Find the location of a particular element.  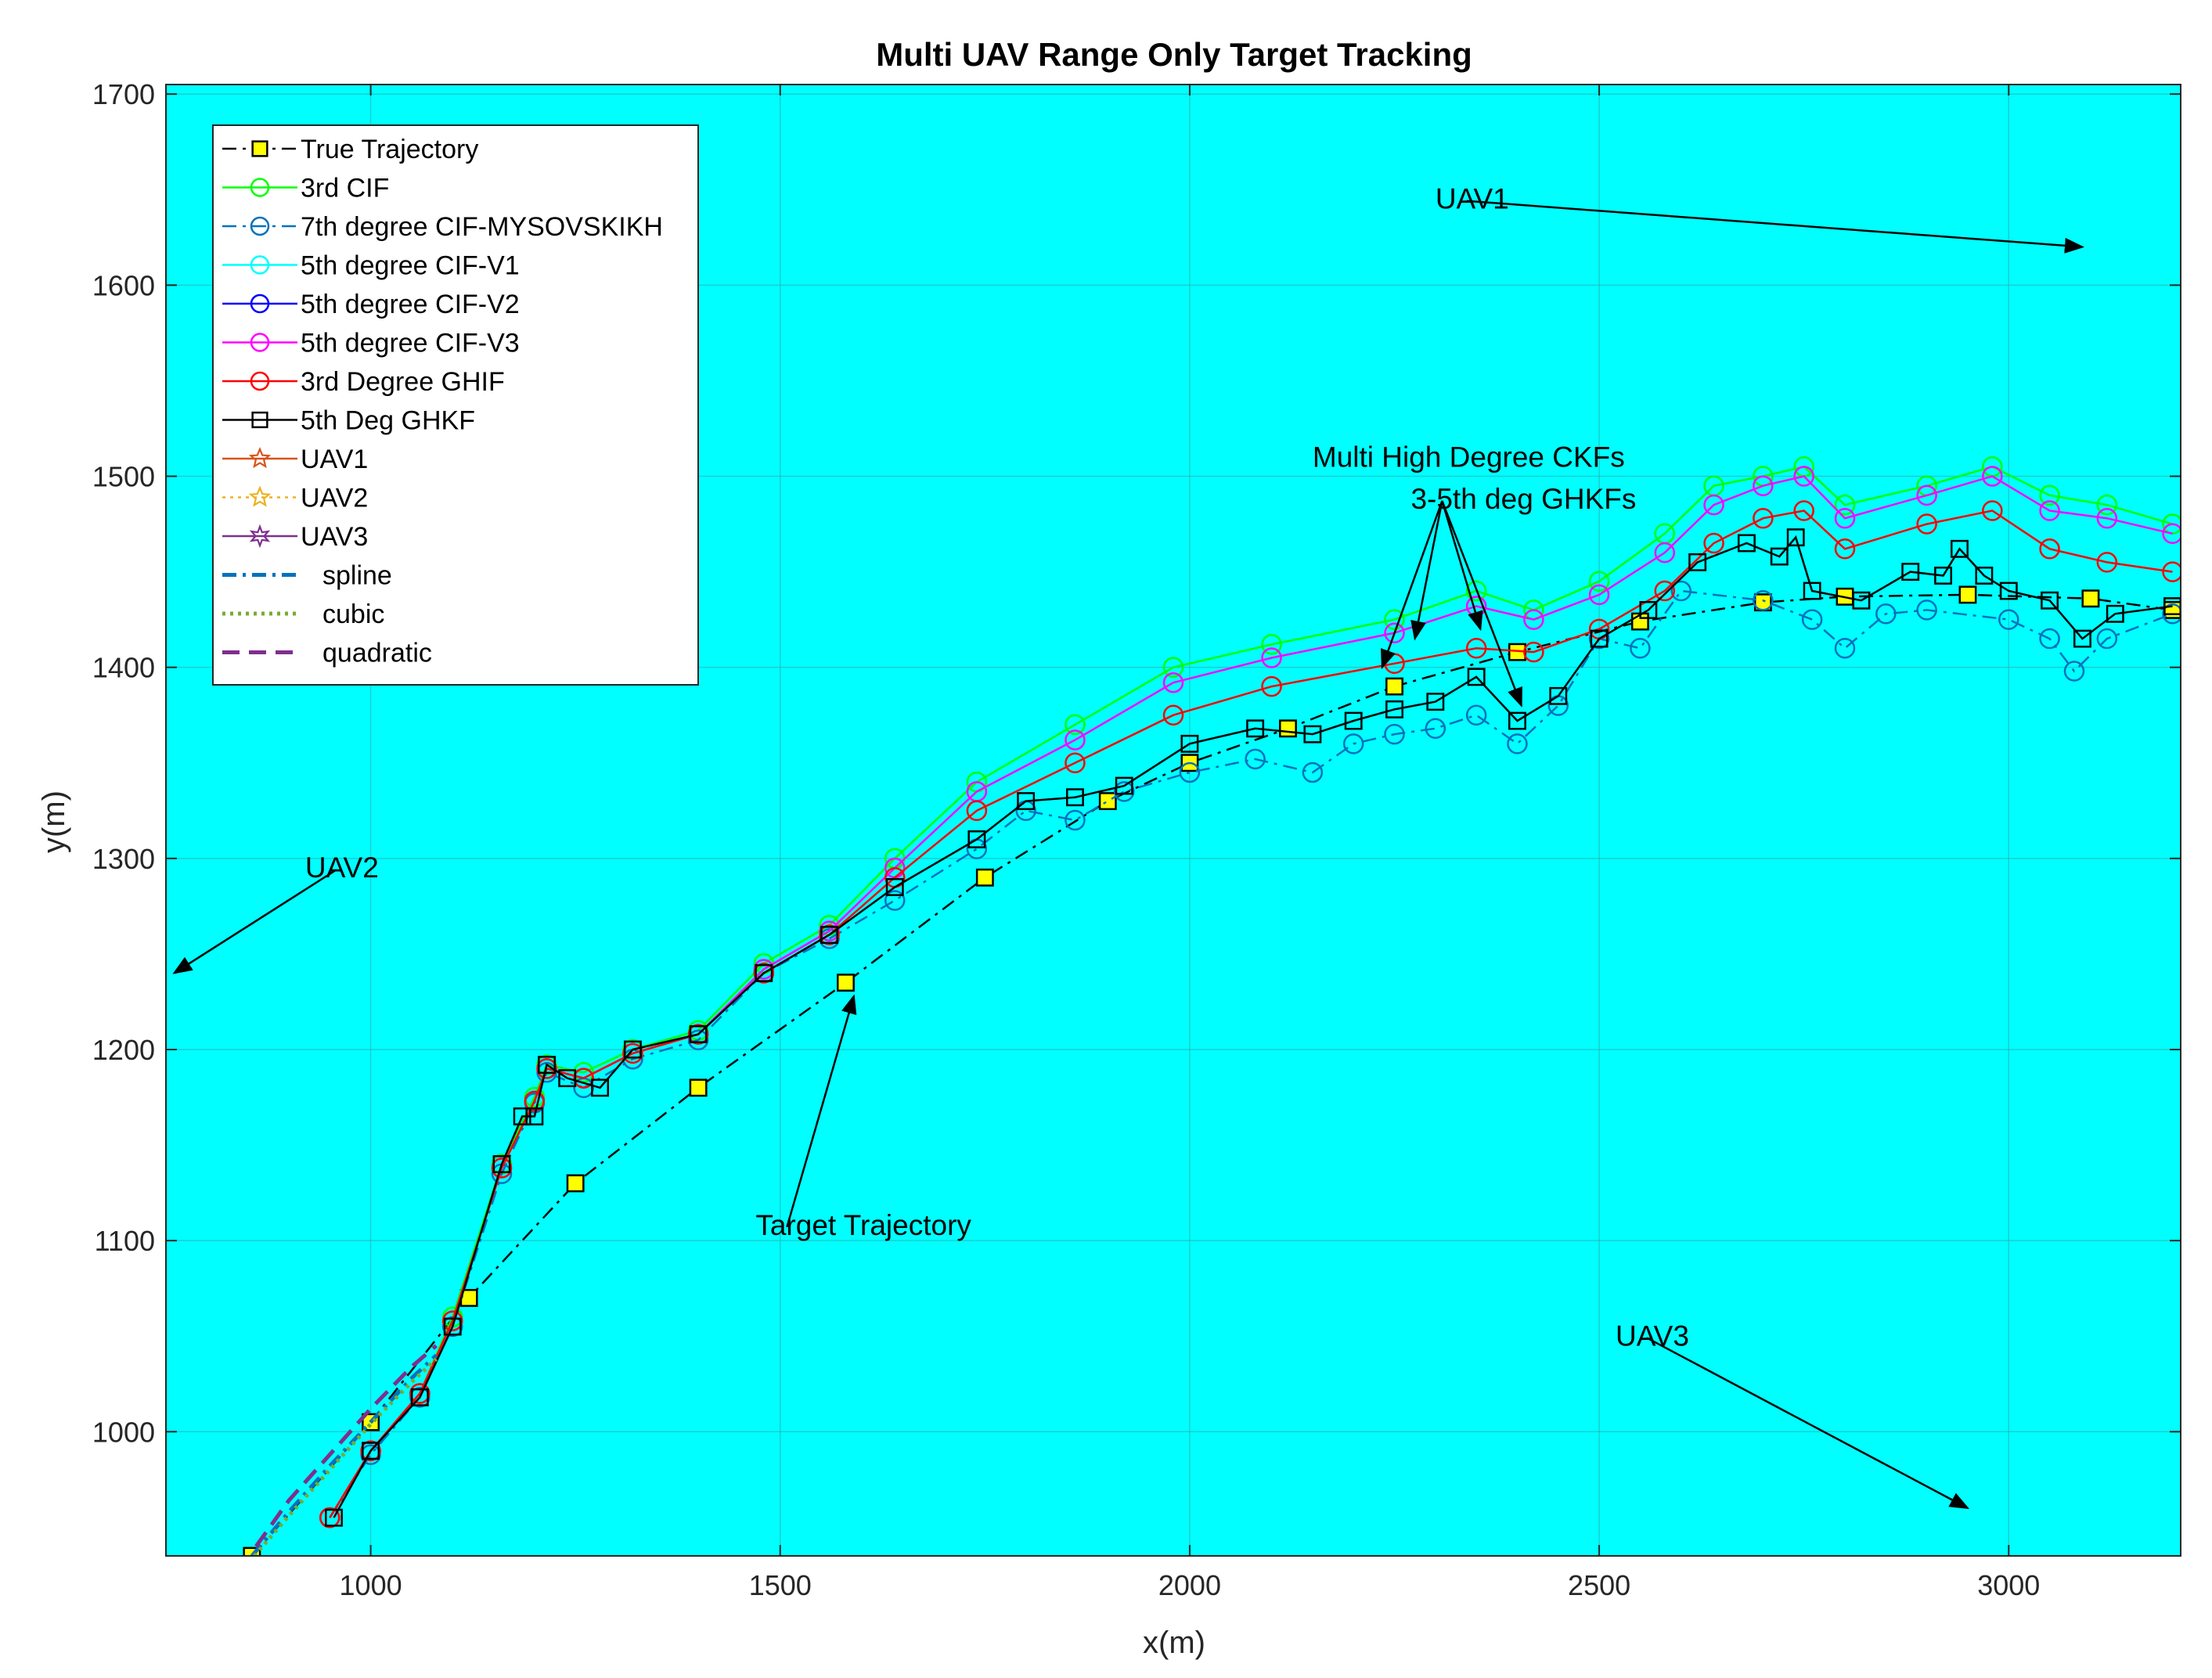

x-tick-label: 2000 is located at coordinates (1189, 1585).